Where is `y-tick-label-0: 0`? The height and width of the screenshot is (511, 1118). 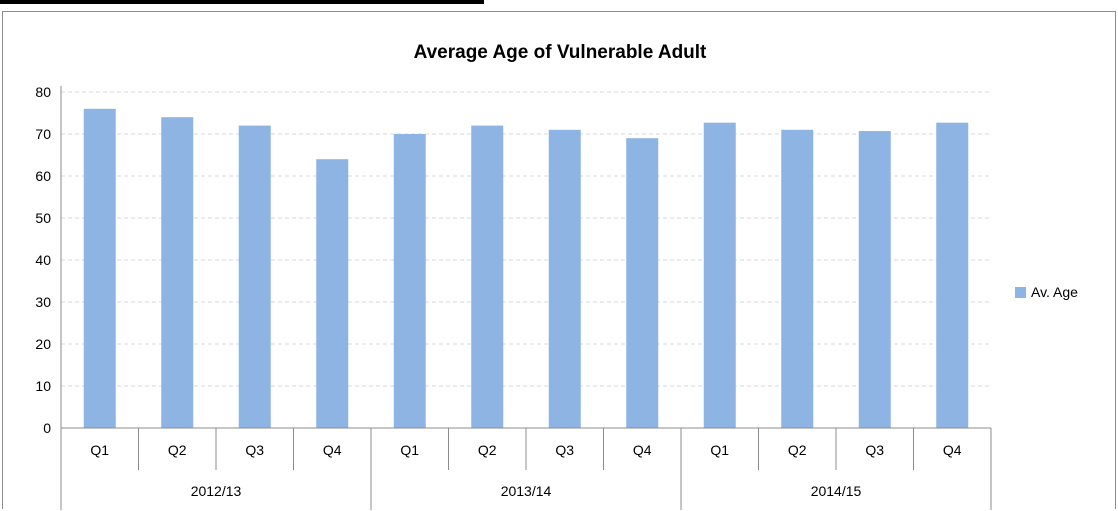
y-tick-label-0: 0 is located at coordinates (47, 428).